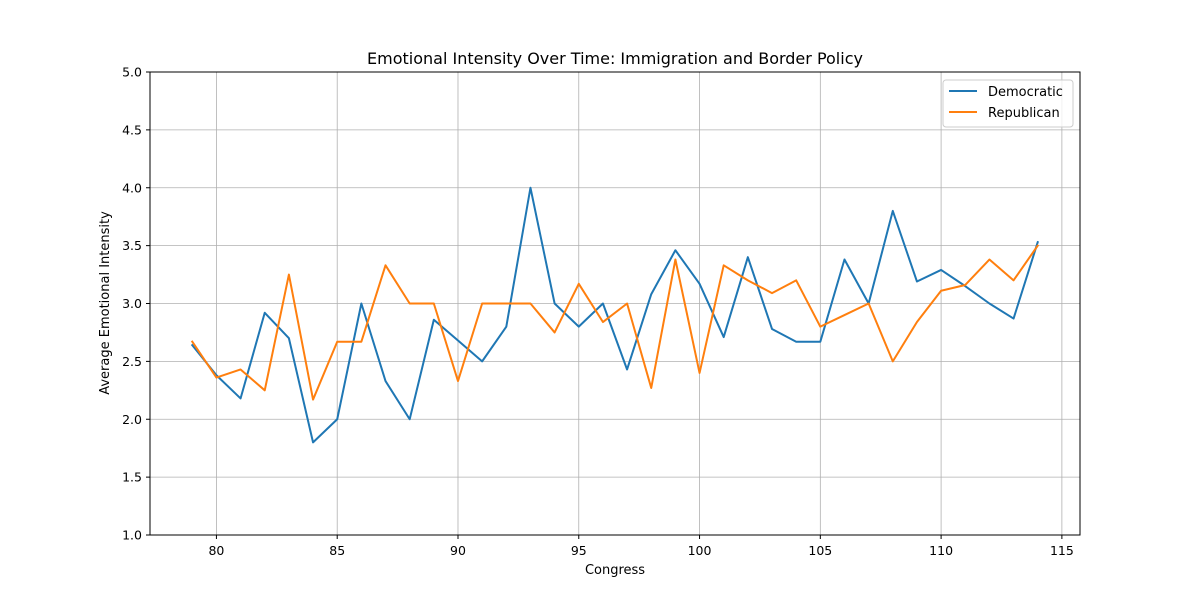 Image resolution: width=1200 pixels, height=604 pixels. What do you see at coordinates (132, 535) in the screenshot?
I see `y-tick-label: 1.0` at bounding box center [132, 535].